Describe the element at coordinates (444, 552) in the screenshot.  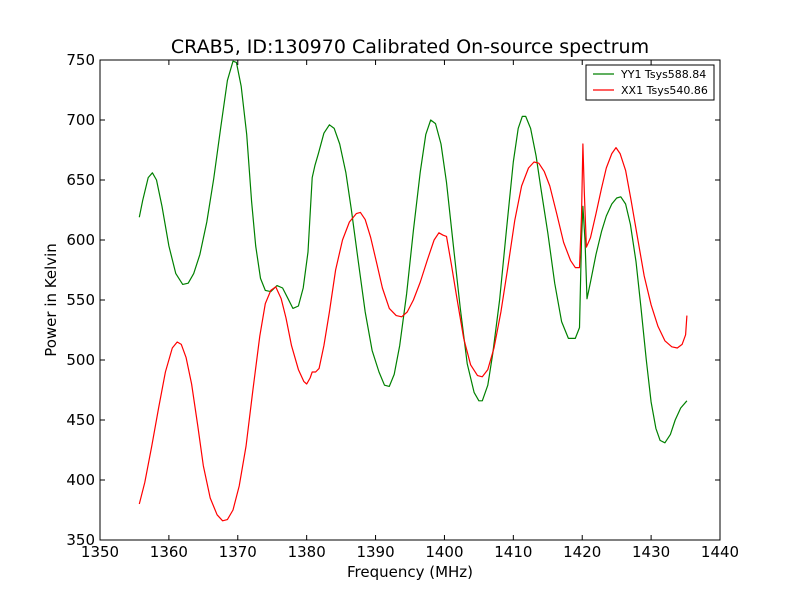
I see `x-tick-label: 1400` at that location.